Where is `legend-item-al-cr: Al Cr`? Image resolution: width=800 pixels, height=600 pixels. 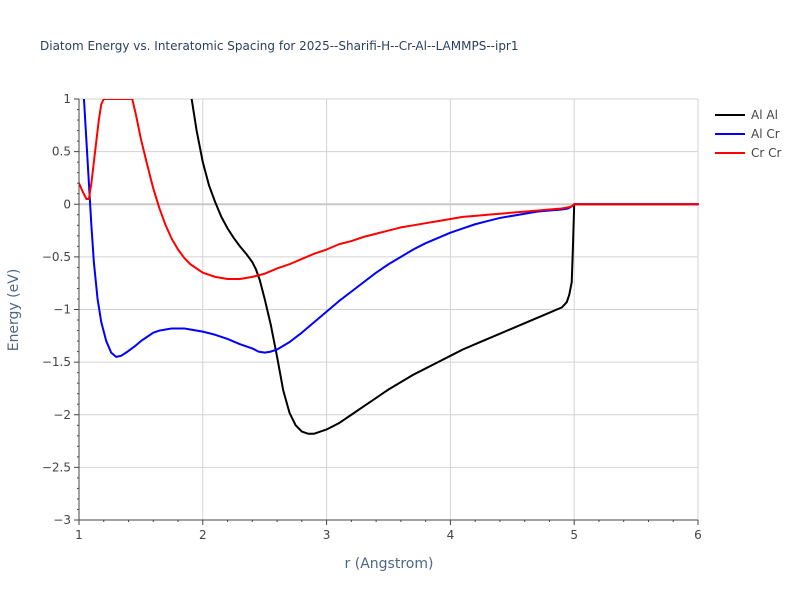 legend-item-al-cr: Al Cr is located at coordinates (747, 134).